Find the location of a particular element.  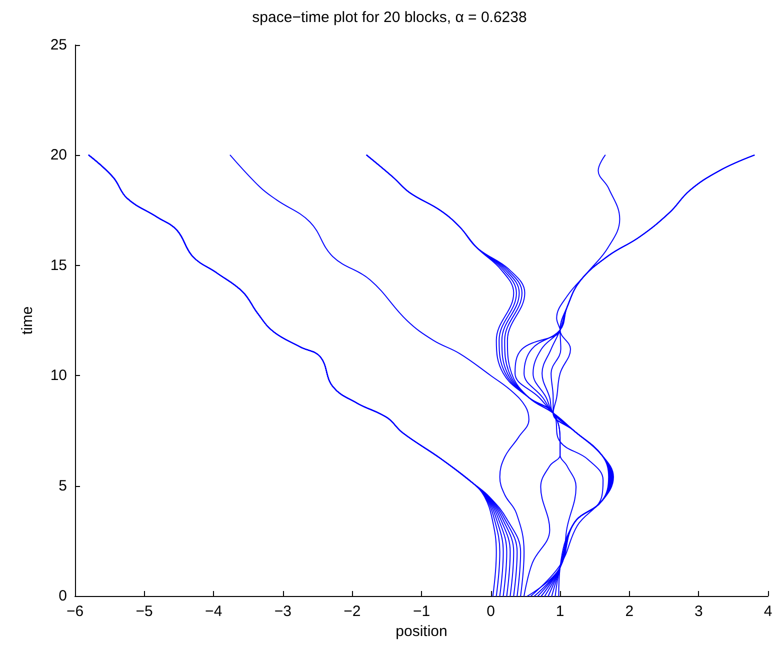

x-tick-label: 4 is located at coordinates (768, 611).